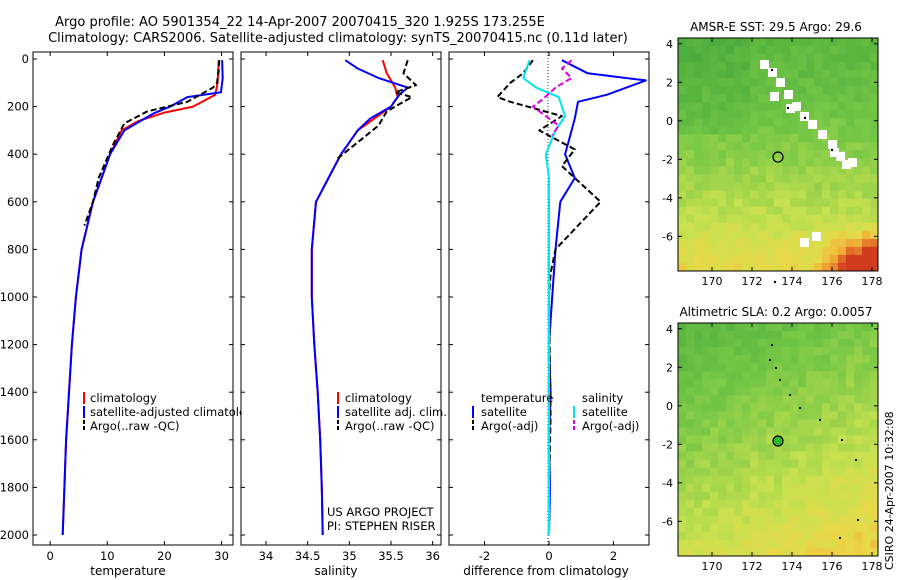  What do you see at coordinates (775, 312) in the screenshot?
I see `sla-map-title: Altimetric SLA: 0.2 Argo: 0.0057` at bounding box center [775, 312].